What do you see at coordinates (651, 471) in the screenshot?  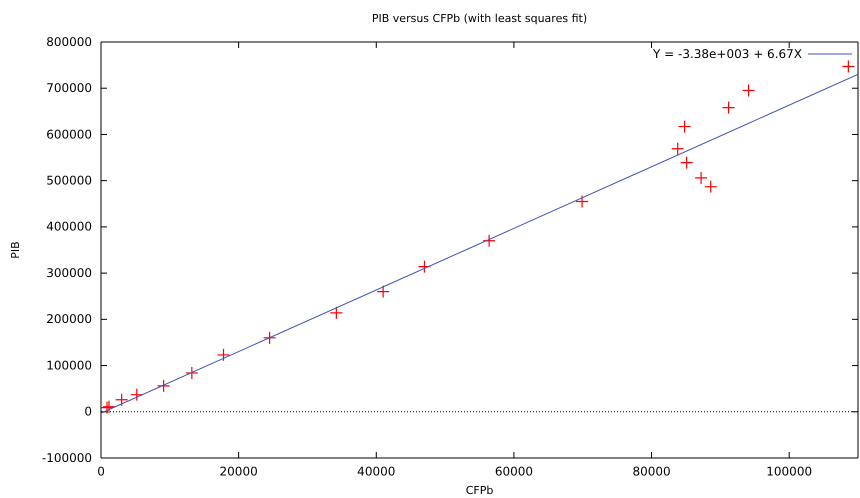 I see `x-tick-label: 80000` at bounding box center [651, 471].